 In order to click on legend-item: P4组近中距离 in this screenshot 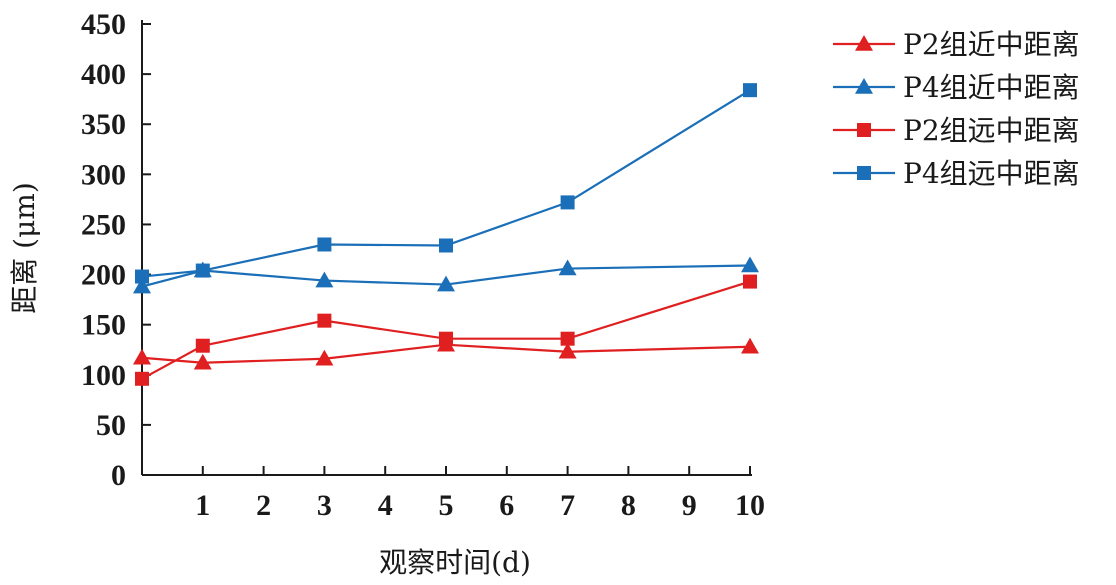, I will do `click(956, 87)`.